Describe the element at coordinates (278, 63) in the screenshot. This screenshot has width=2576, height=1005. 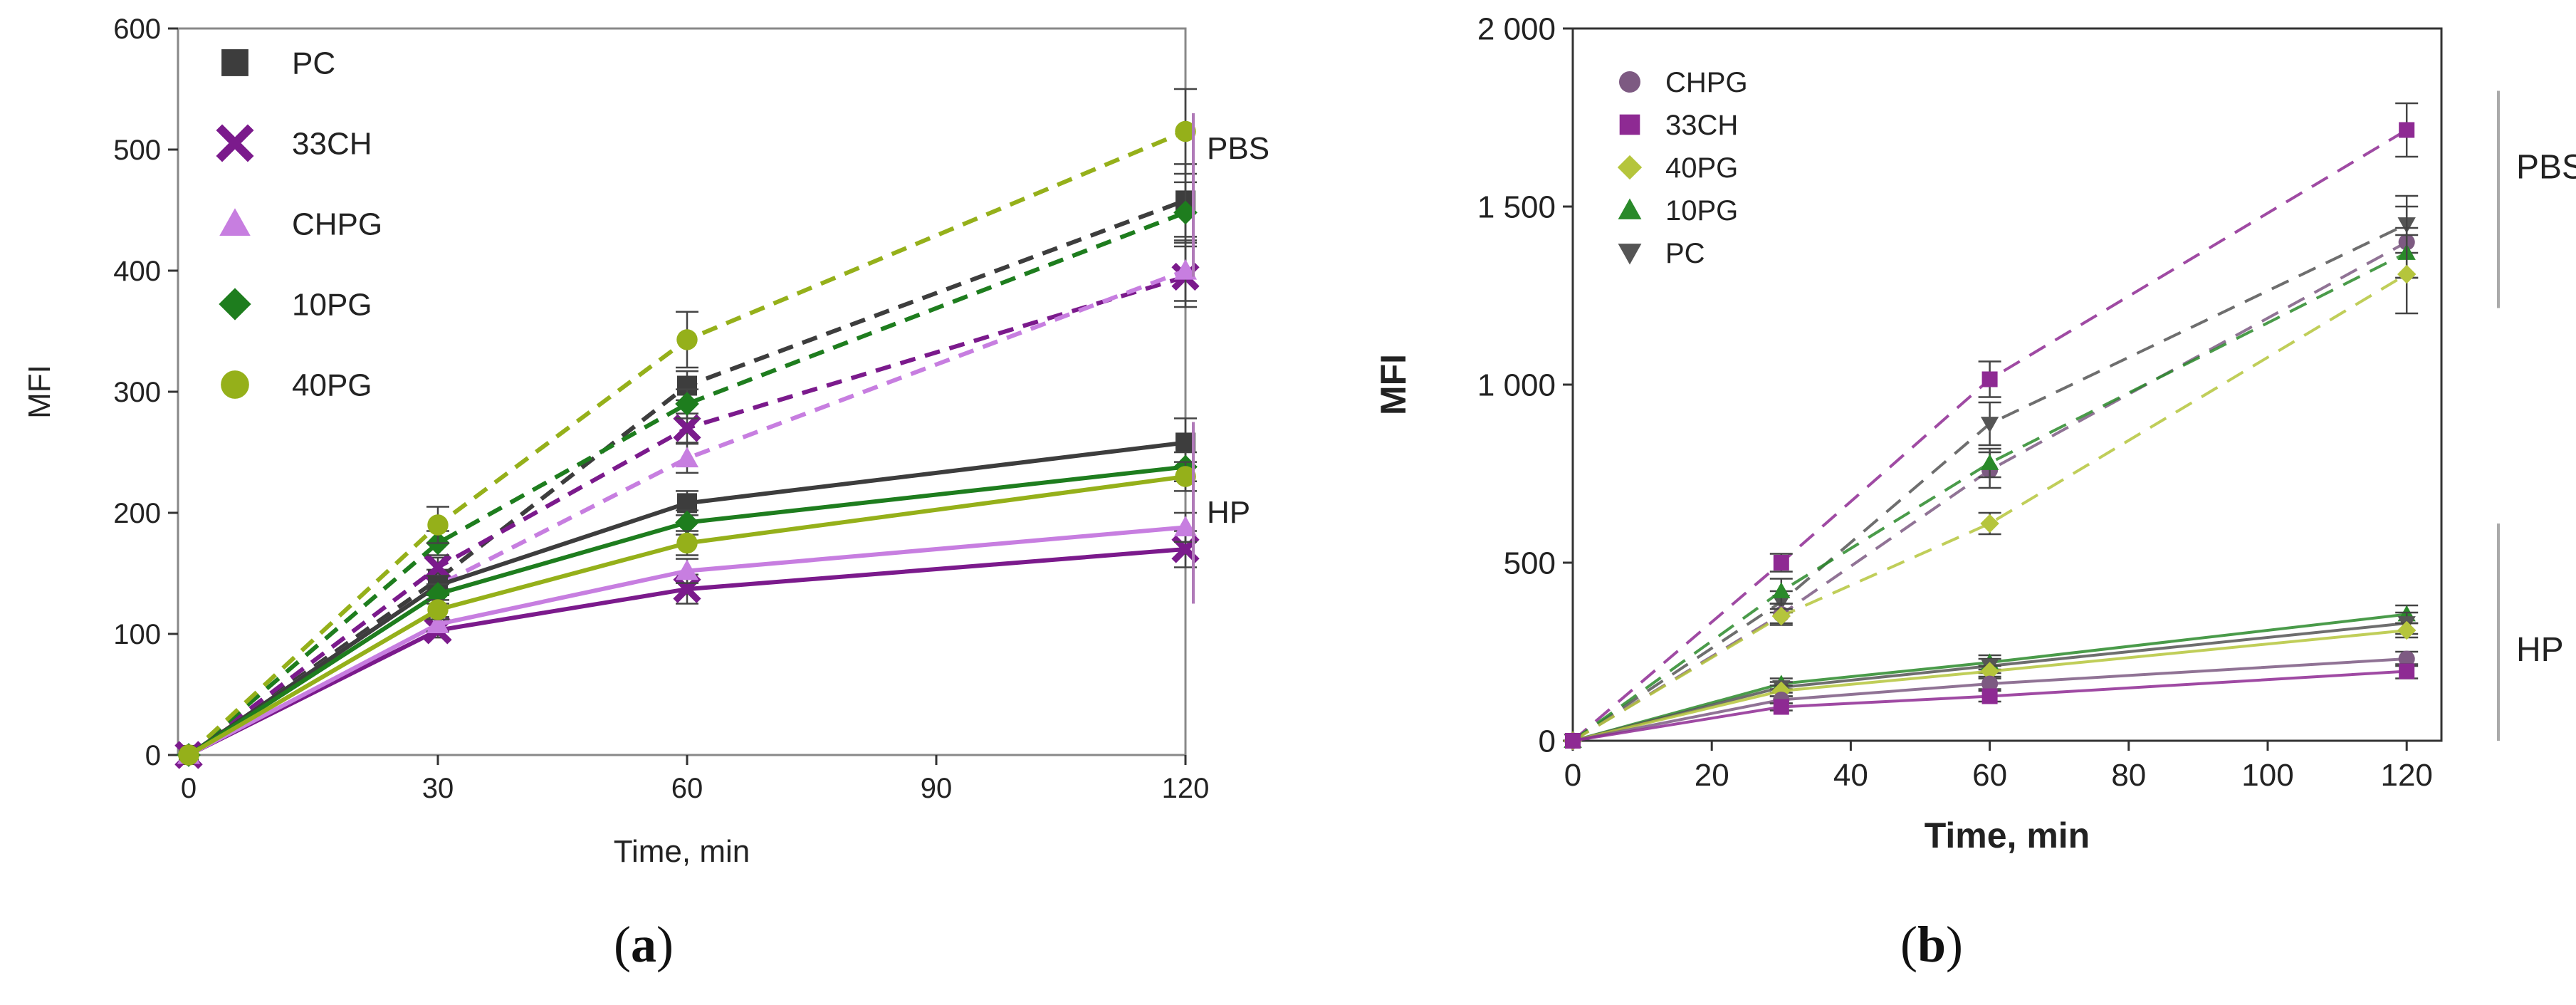
I see `a-legend-item-pc: PC` at that location.